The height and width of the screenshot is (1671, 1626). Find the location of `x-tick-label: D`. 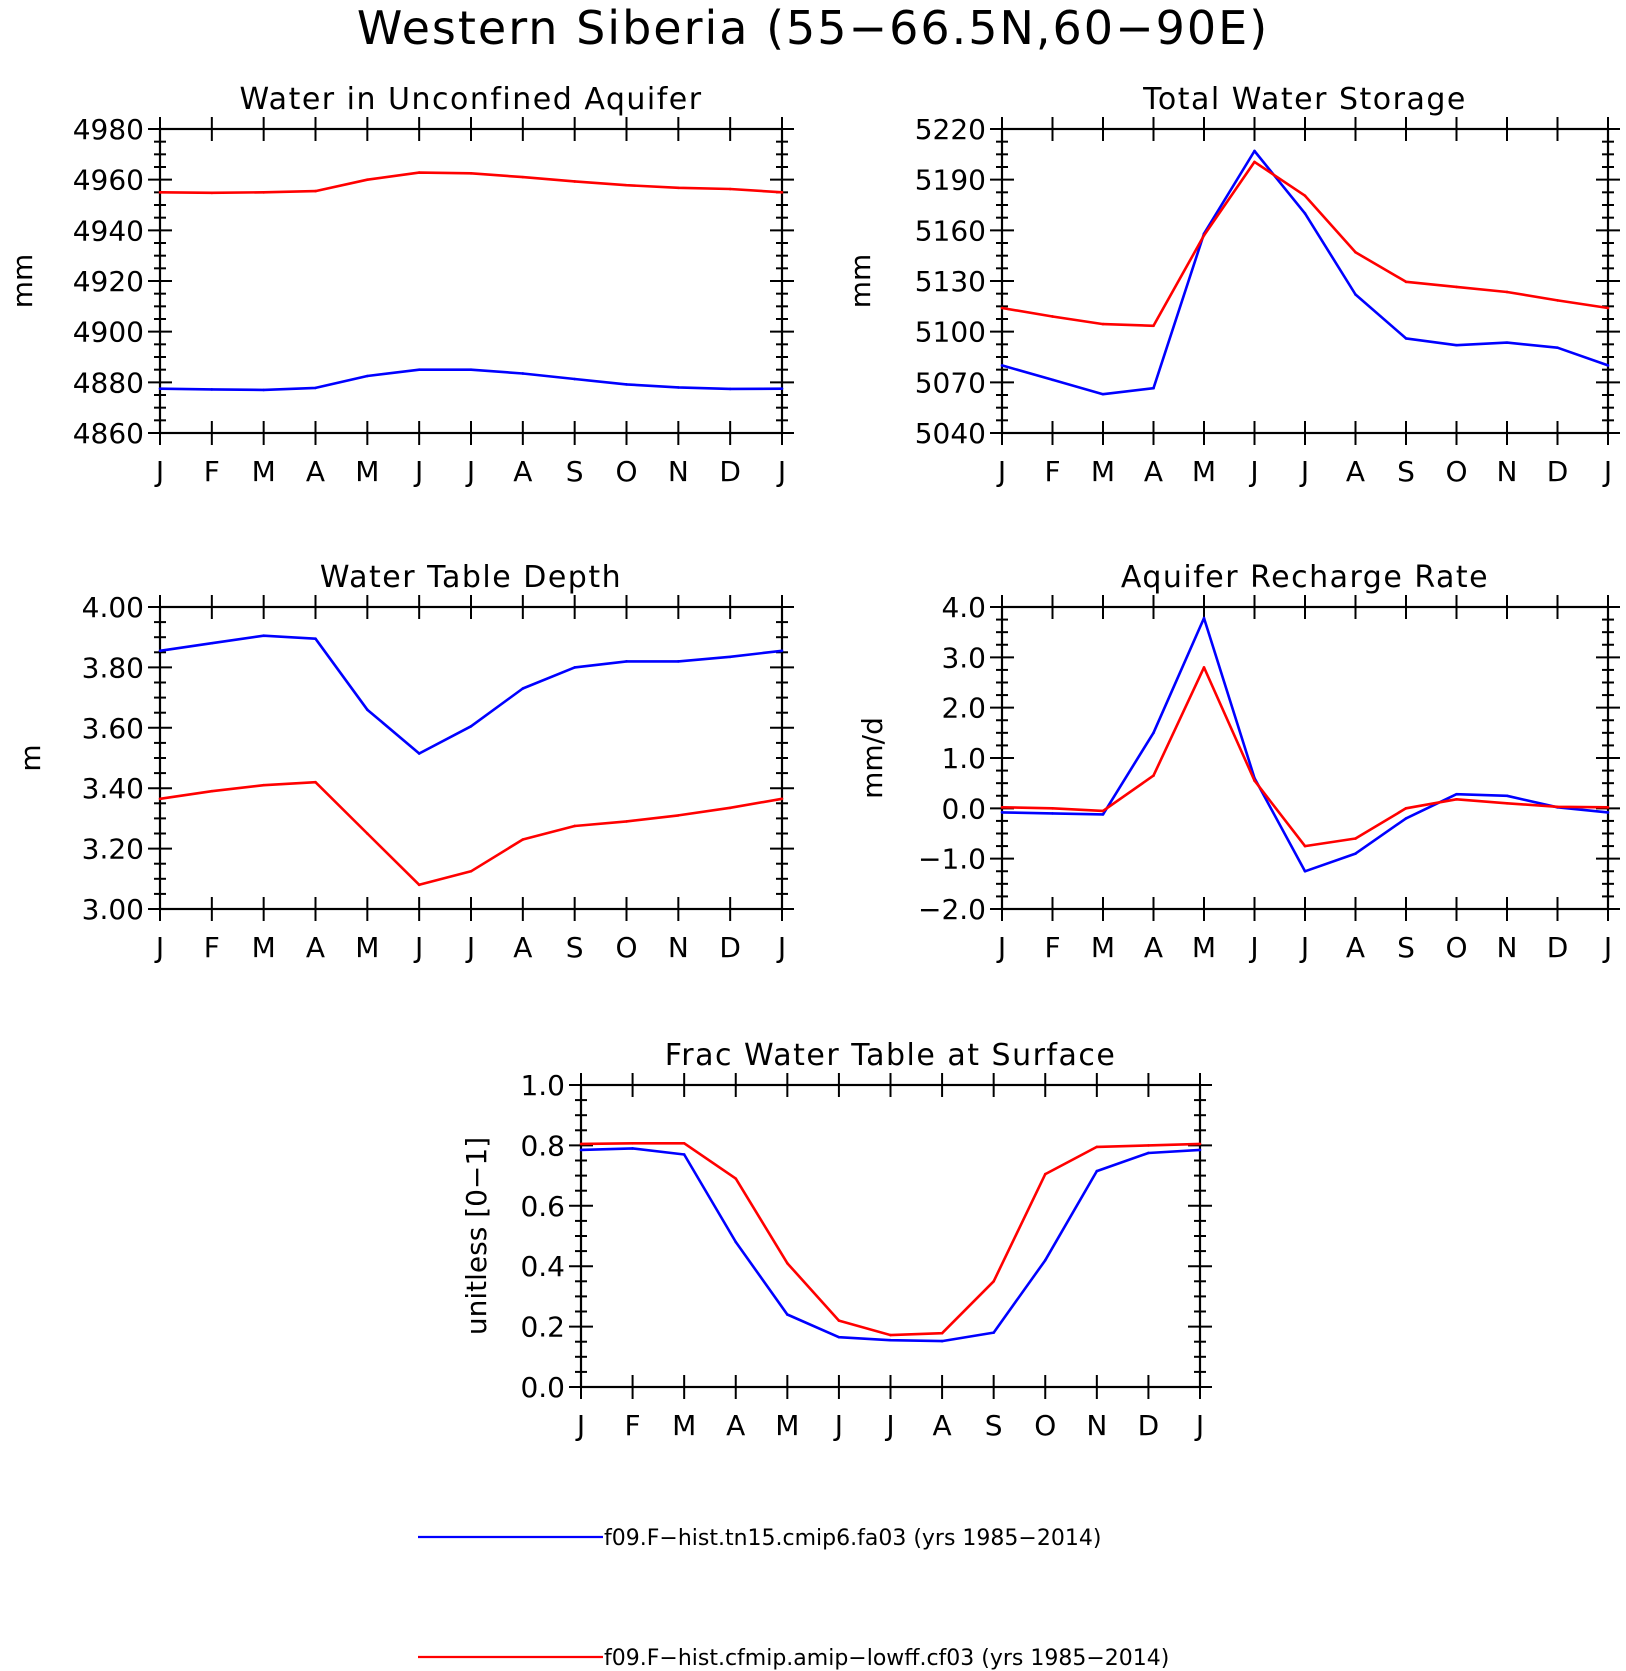

x-tick-label: D is located at coordinates (730, 947).